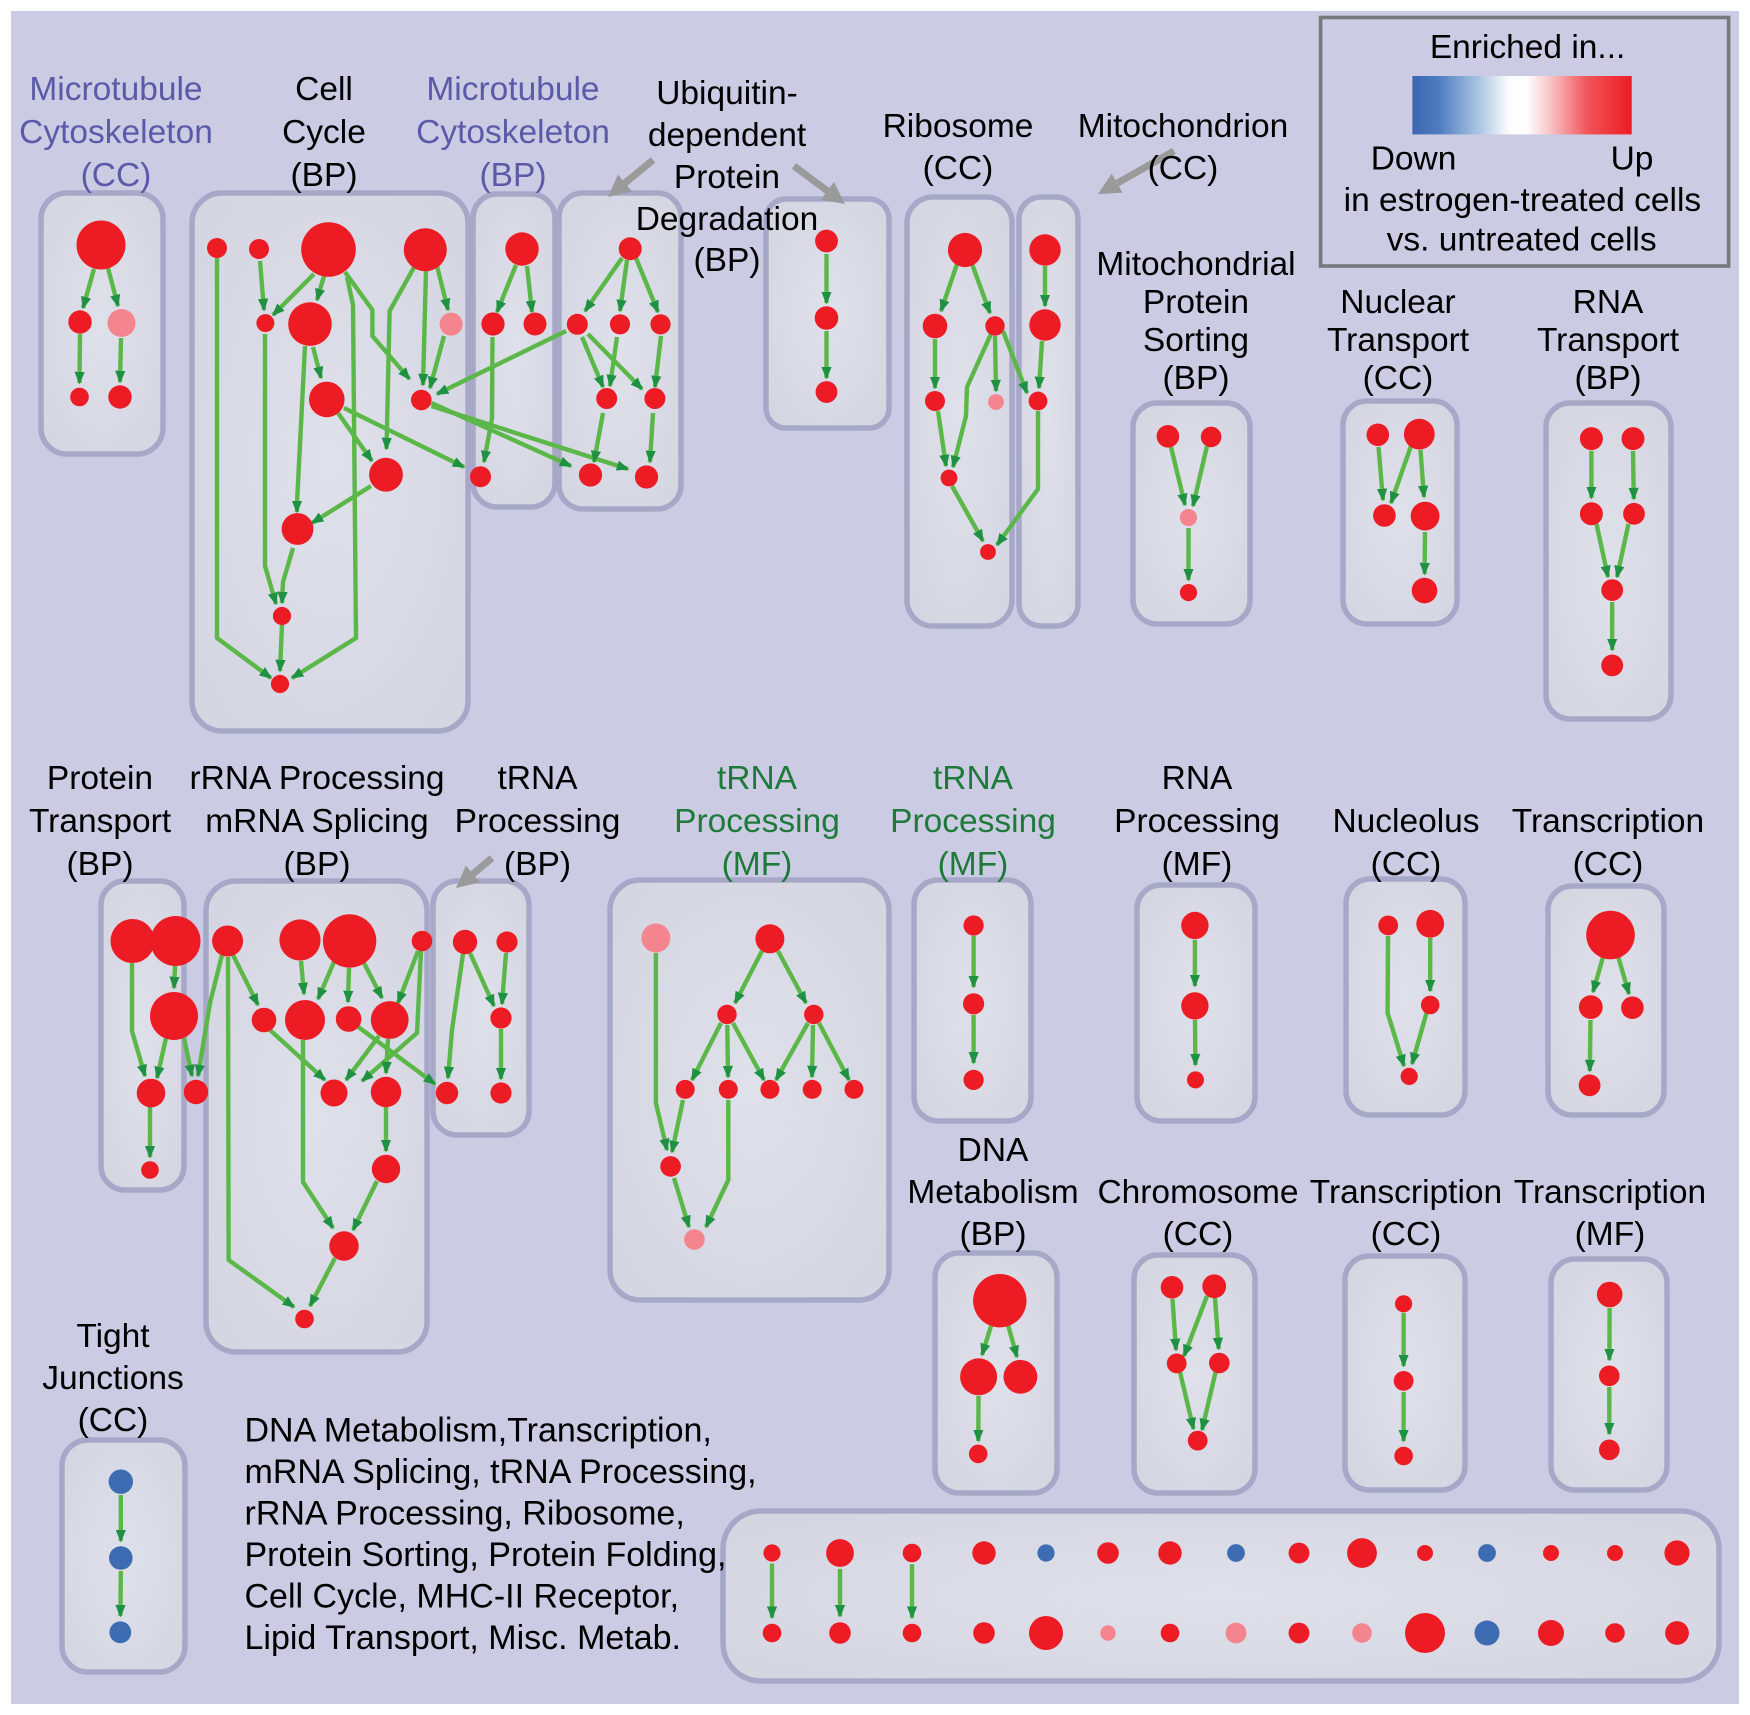 The image size is (1750, 1715). I want to click on svg-text: Ubiquitin-, so click(727, 93).